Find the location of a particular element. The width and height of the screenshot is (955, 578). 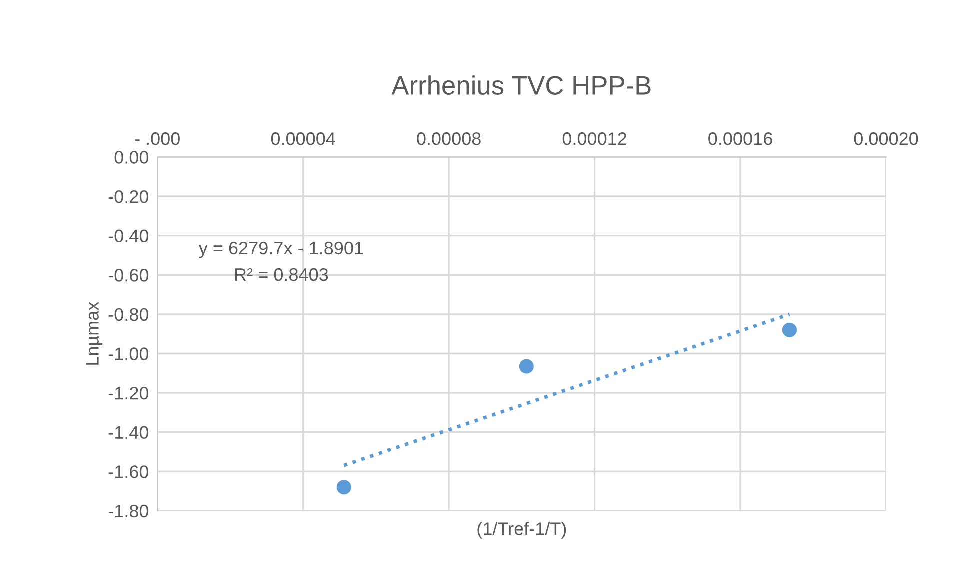

y-tick-label: -1.00 is located at coordinates (128, 354).